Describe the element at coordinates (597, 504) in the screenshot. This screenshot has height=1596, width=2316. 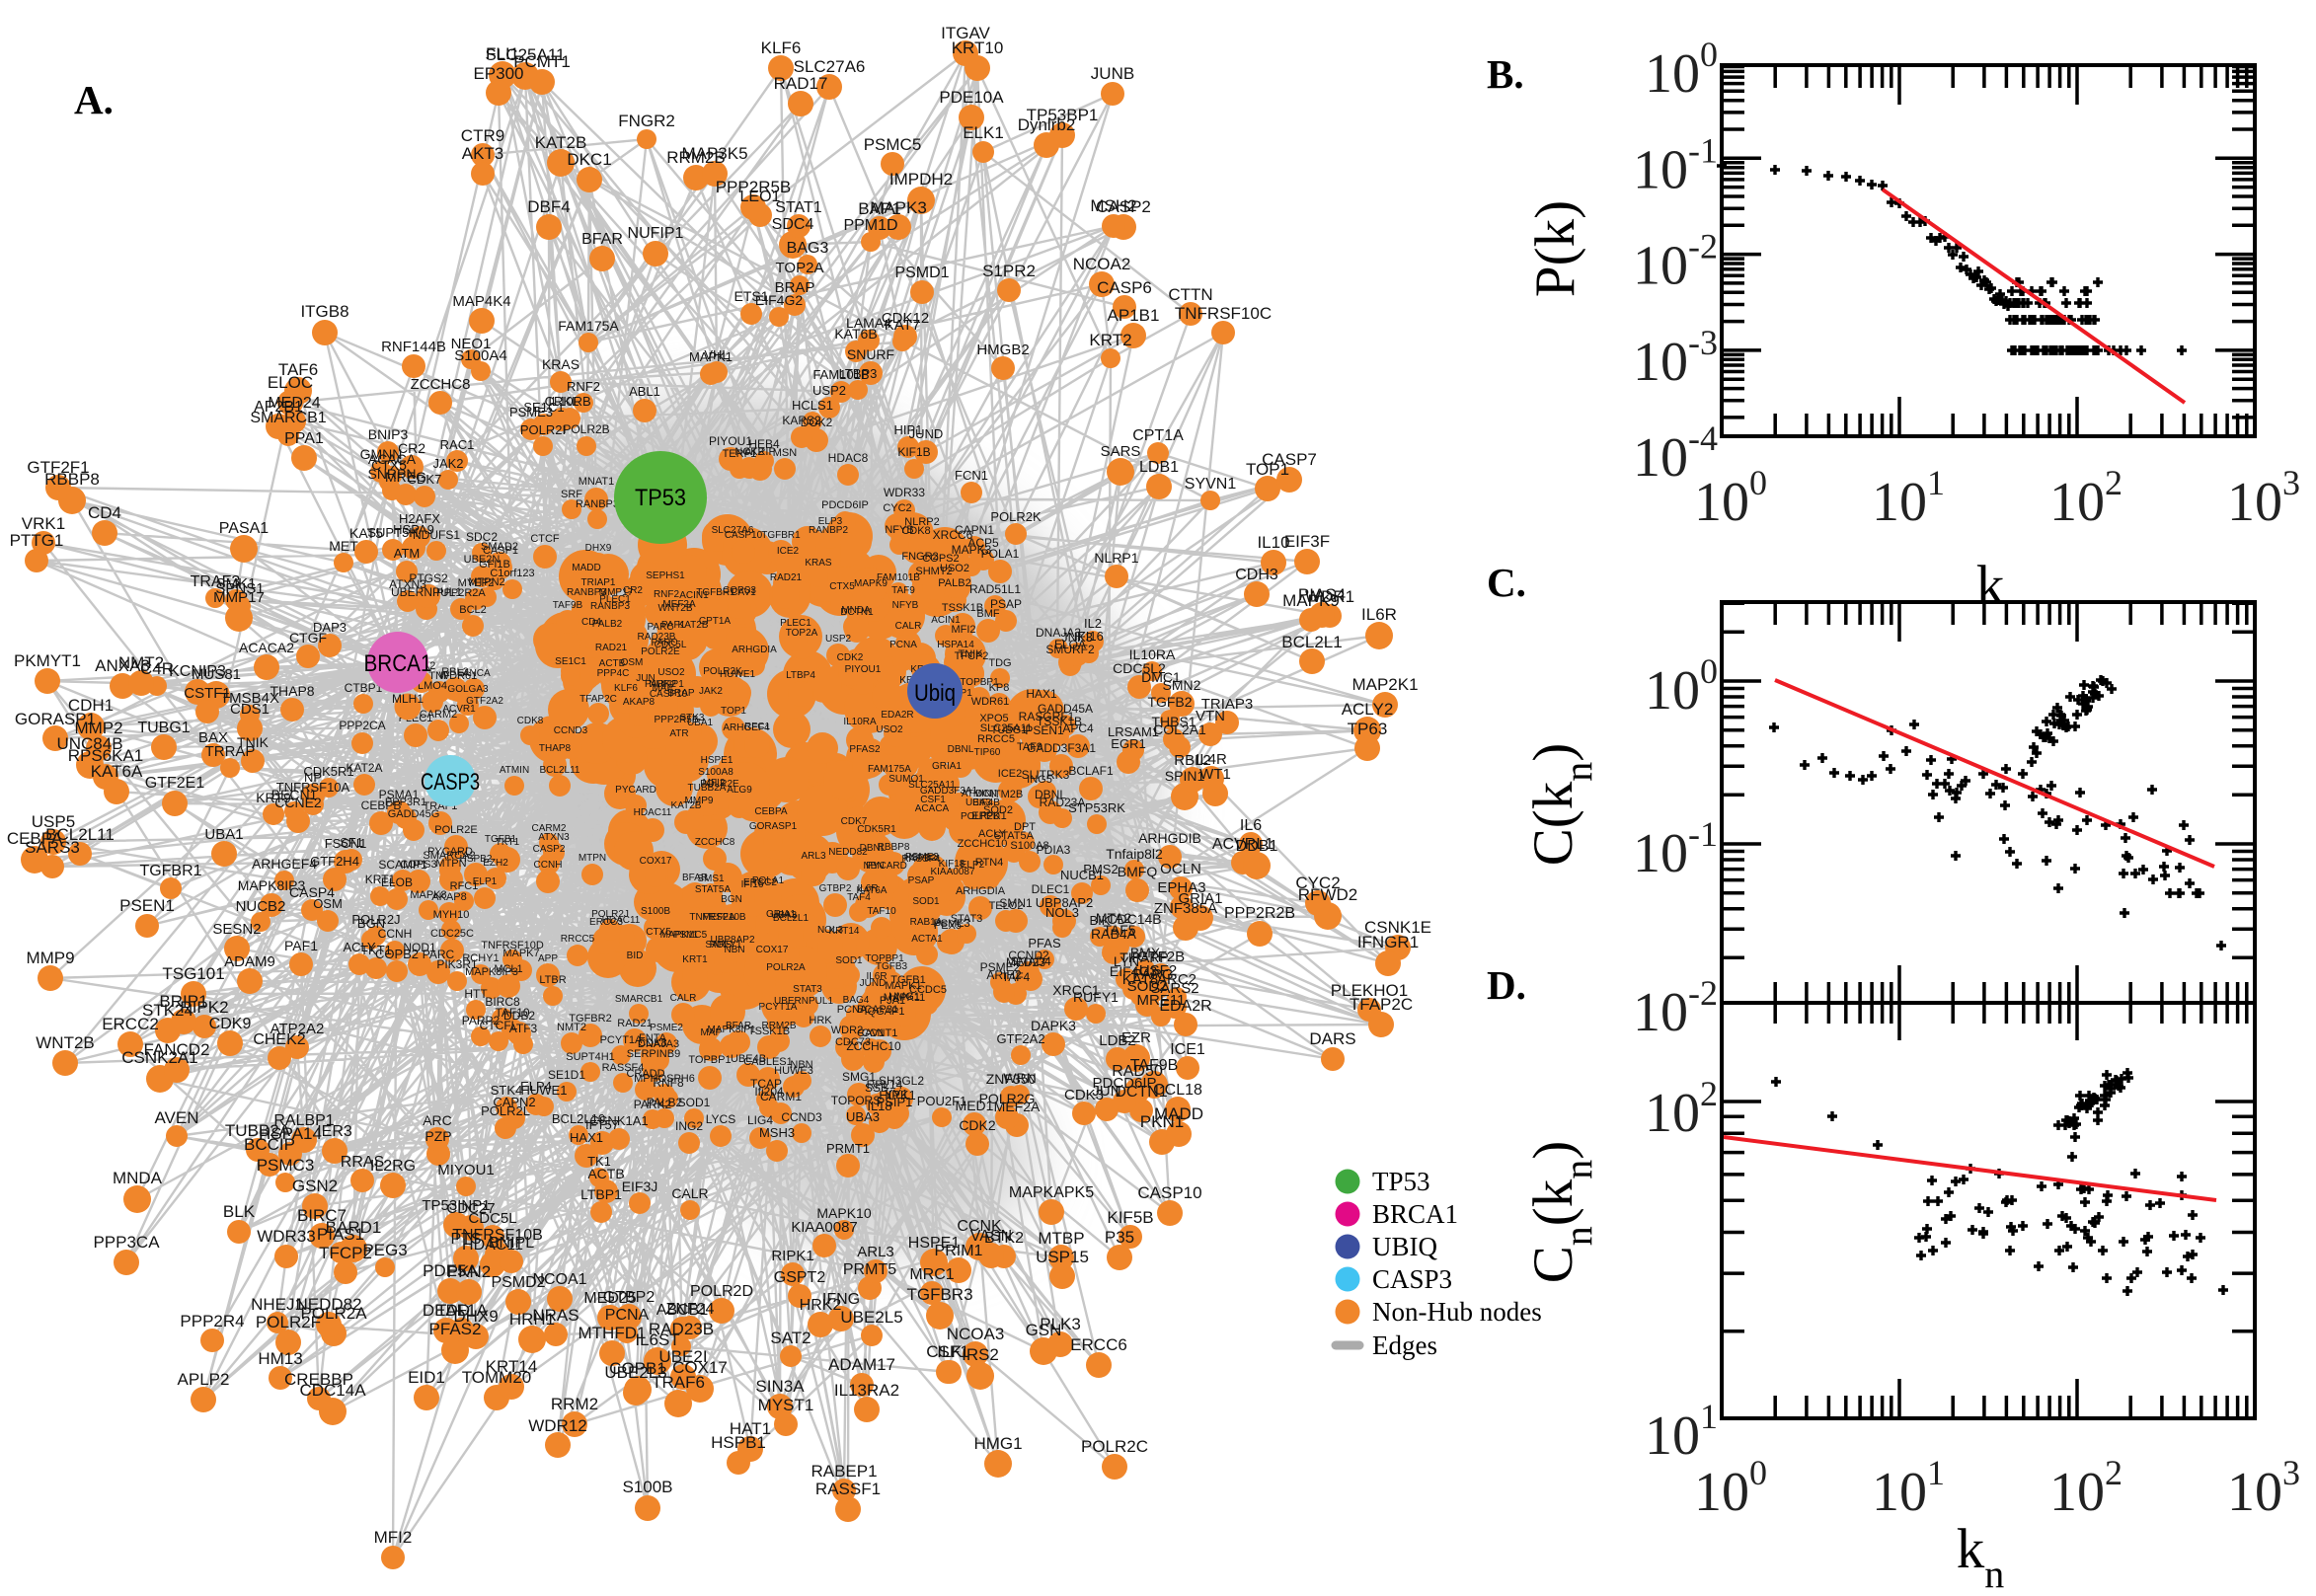
I see `svg-text: RANBP3` at that location.